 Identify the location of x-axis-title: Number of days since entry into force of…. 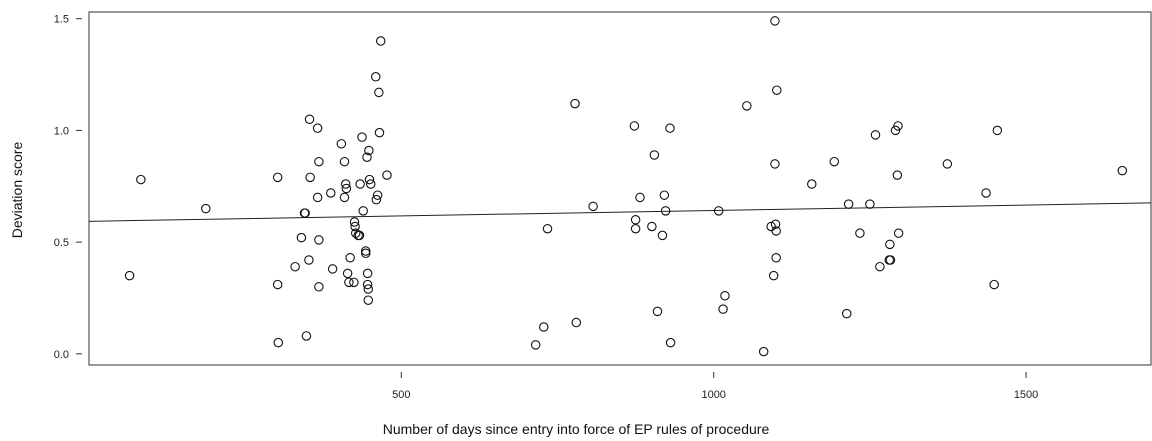
(576, 429).